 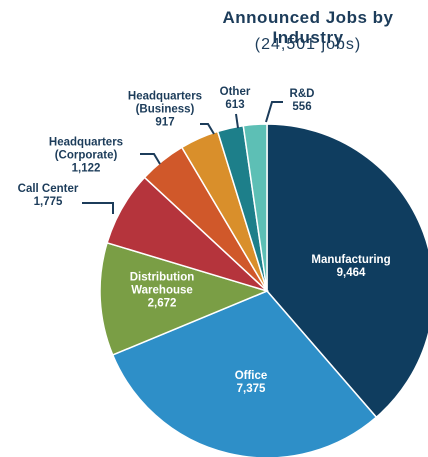 I want to click on slice-label: Headquarters (Corporate) 1,122, so click(x=86, y=156).